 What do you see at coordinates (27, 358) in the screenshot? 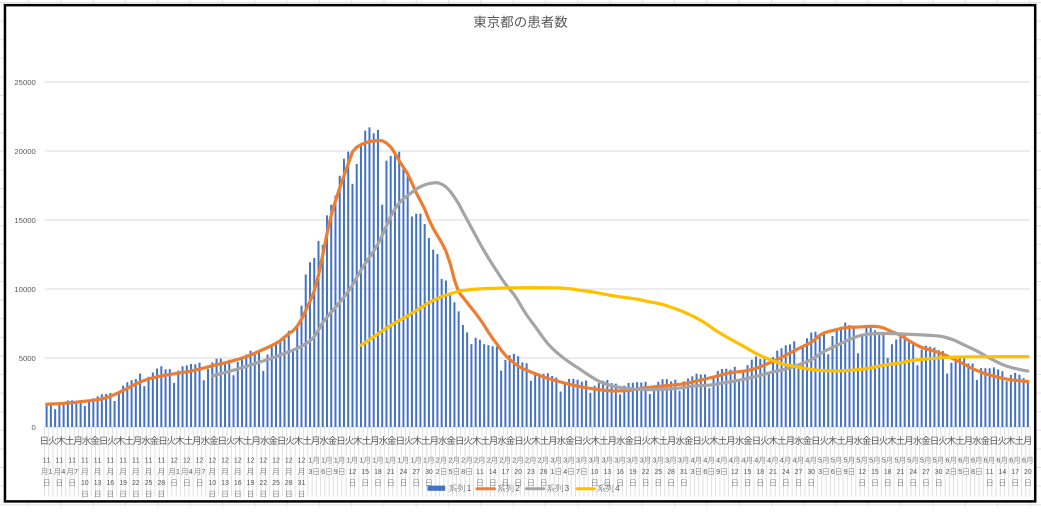
I see `svg-text: 5000` at bounding box center [27, 358].